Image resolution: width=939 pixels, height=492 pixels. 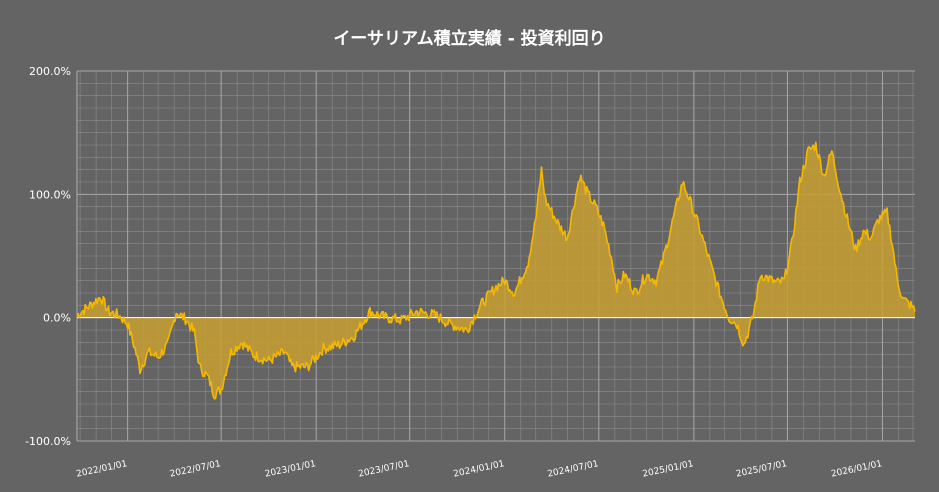 I want to click on x-tick-label: 2025/01/01, so click(x=668, y=469).